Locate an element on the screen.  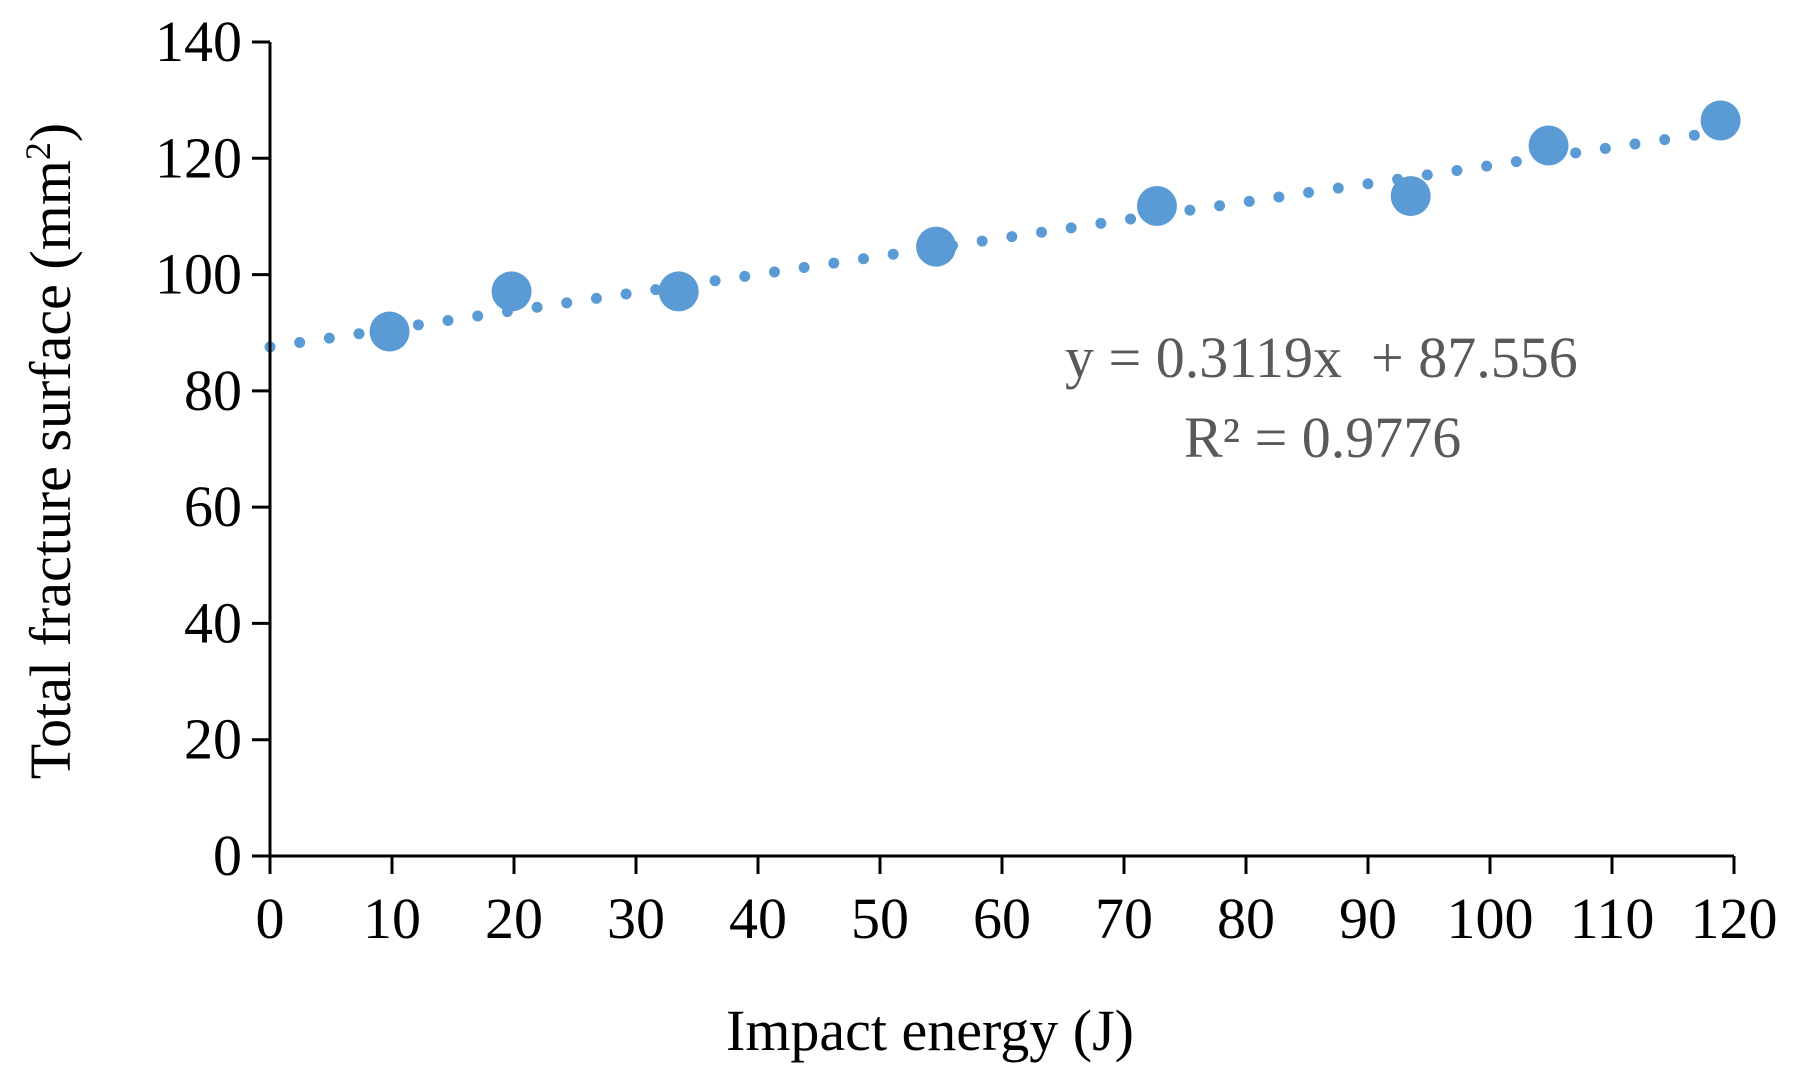
x-tick-label: 10 is located at coordinates (392, 918).